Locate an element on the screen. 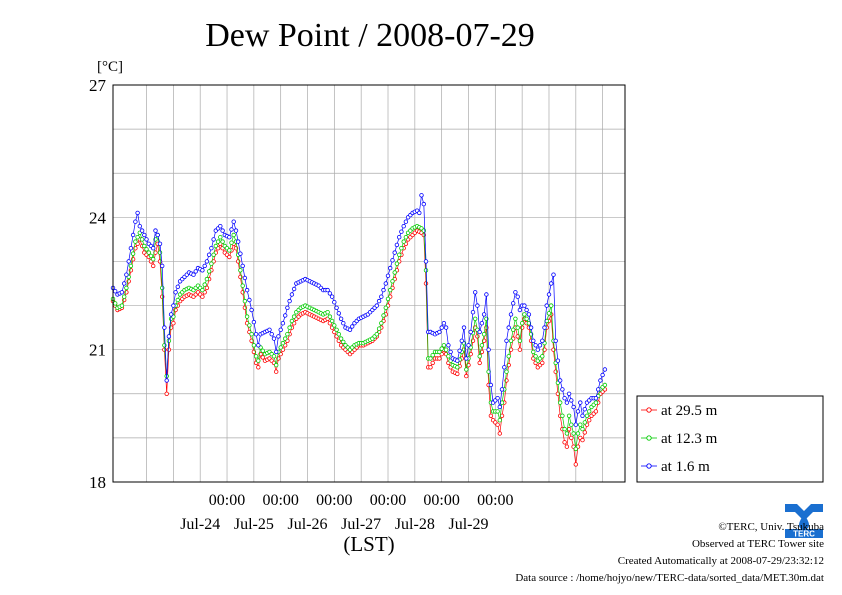 The image size is (842, 595). x-tick-day-label: Jul-29 is located at coordinates (468, 524).